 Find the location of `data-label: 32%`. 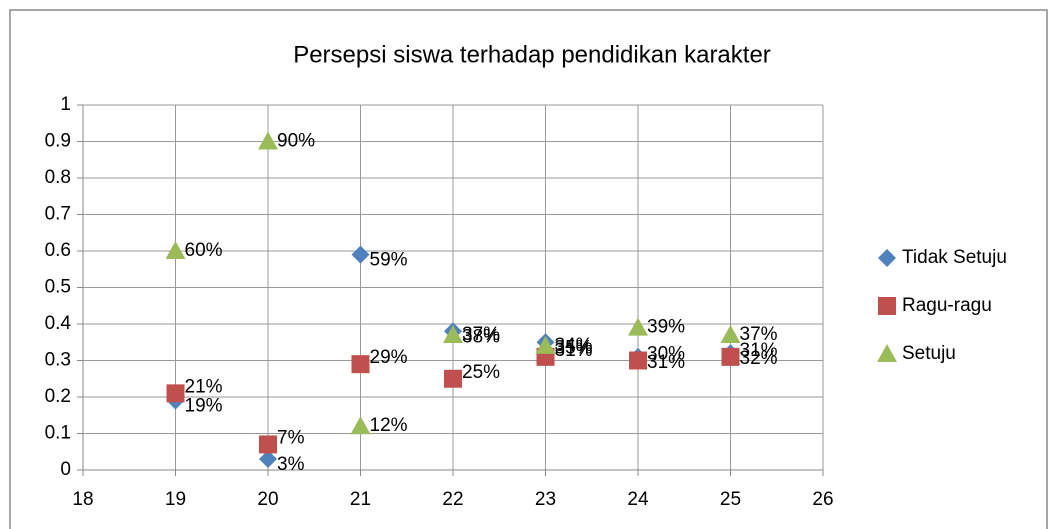

data-label: 32% is located at coordinates (759, 358).